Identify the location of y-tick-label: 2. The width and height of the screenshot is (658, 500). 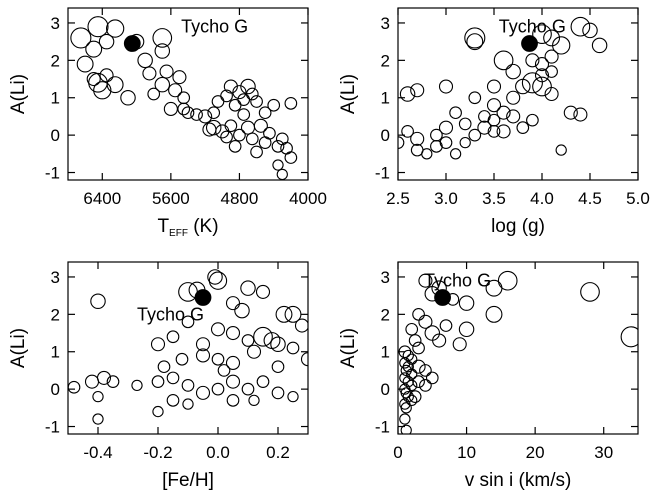
(385, 314).